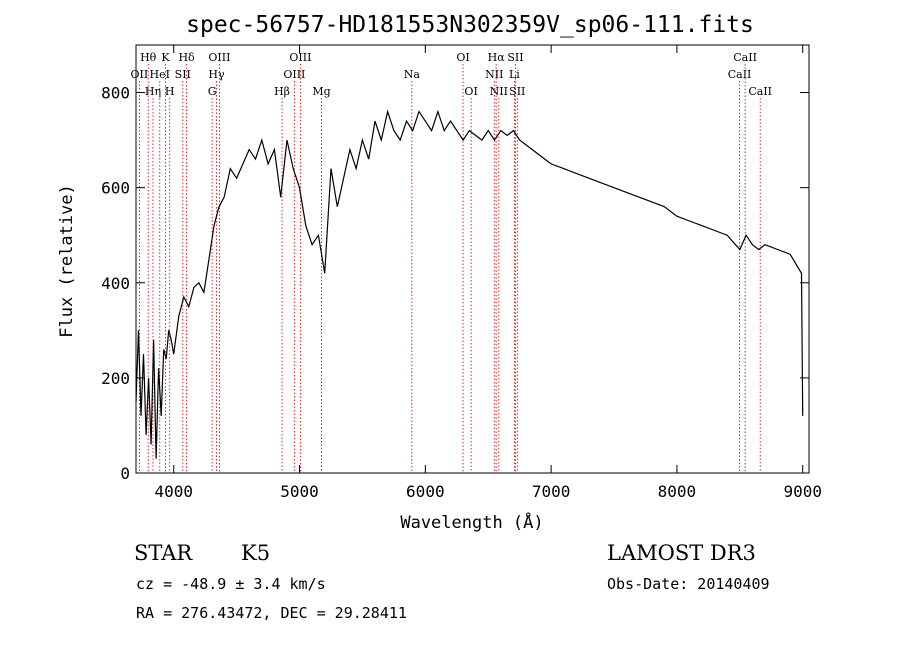 The width and height of the screenshot is (900, 649). I want to click on marker-label: Hβ, so click(282, 91).